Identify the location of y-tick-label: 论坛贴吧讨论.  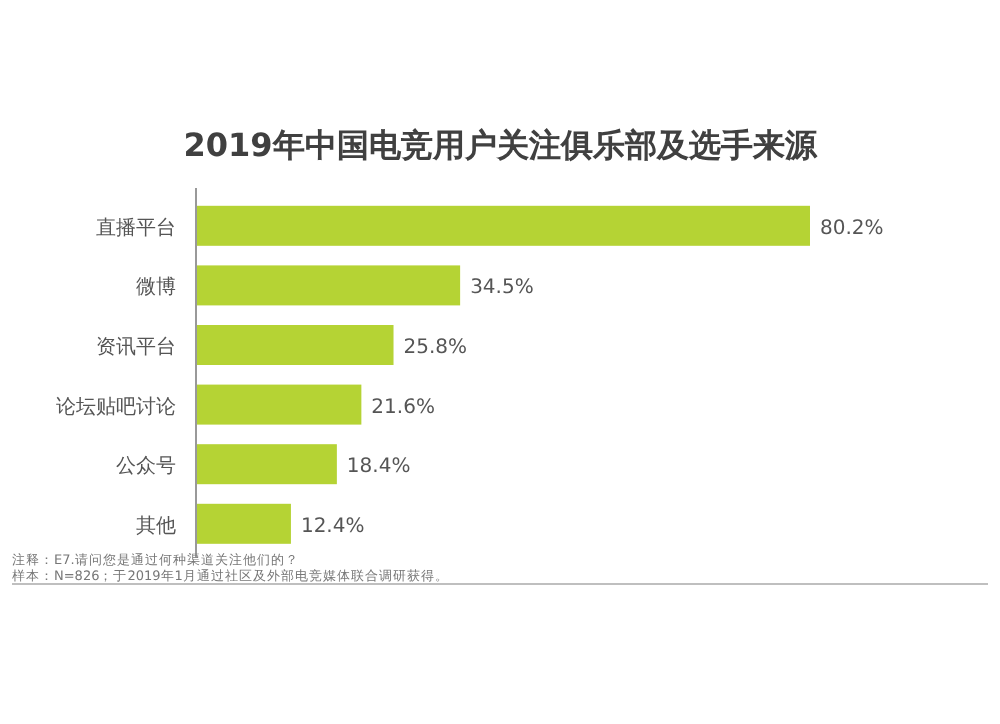
(116, 406).